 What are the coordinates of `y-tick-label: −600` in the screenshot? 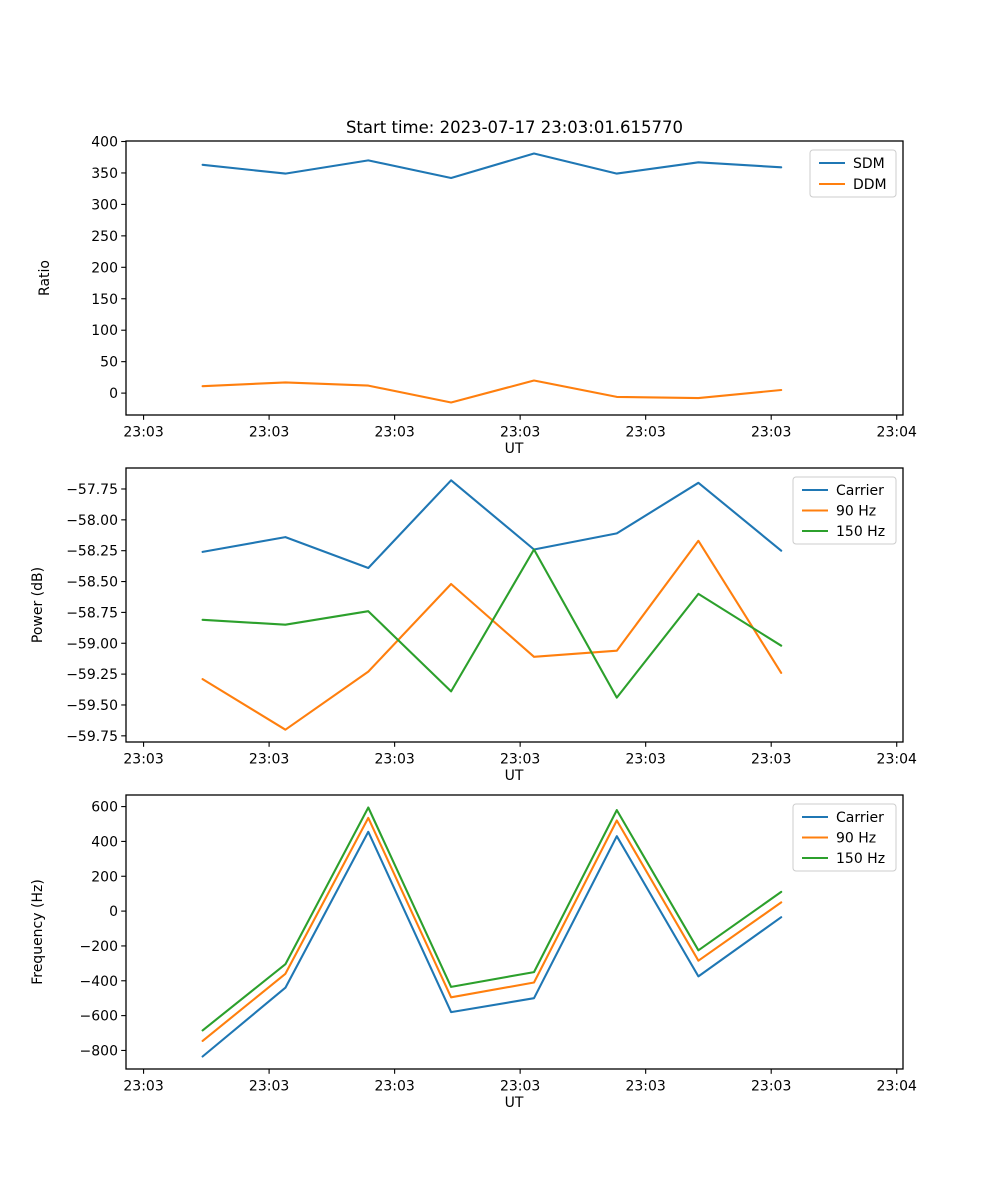 It's located at (99, 1017).